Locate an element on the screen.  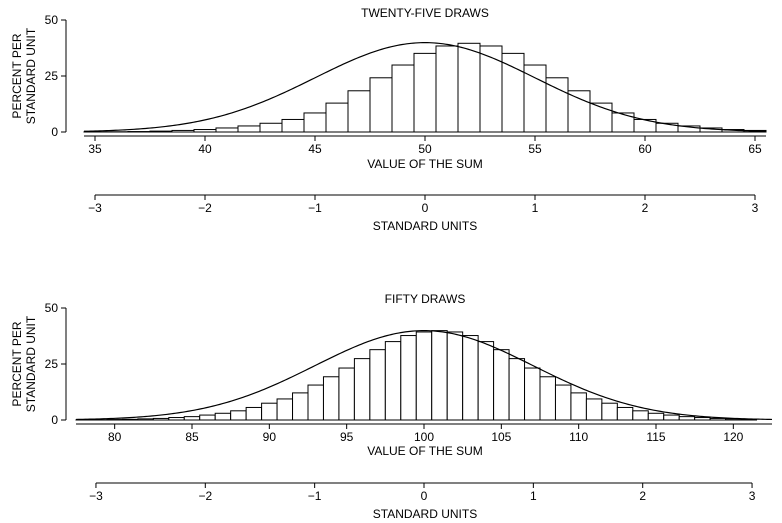
x-tick-label: 55 is located at coordinates (535, 149).